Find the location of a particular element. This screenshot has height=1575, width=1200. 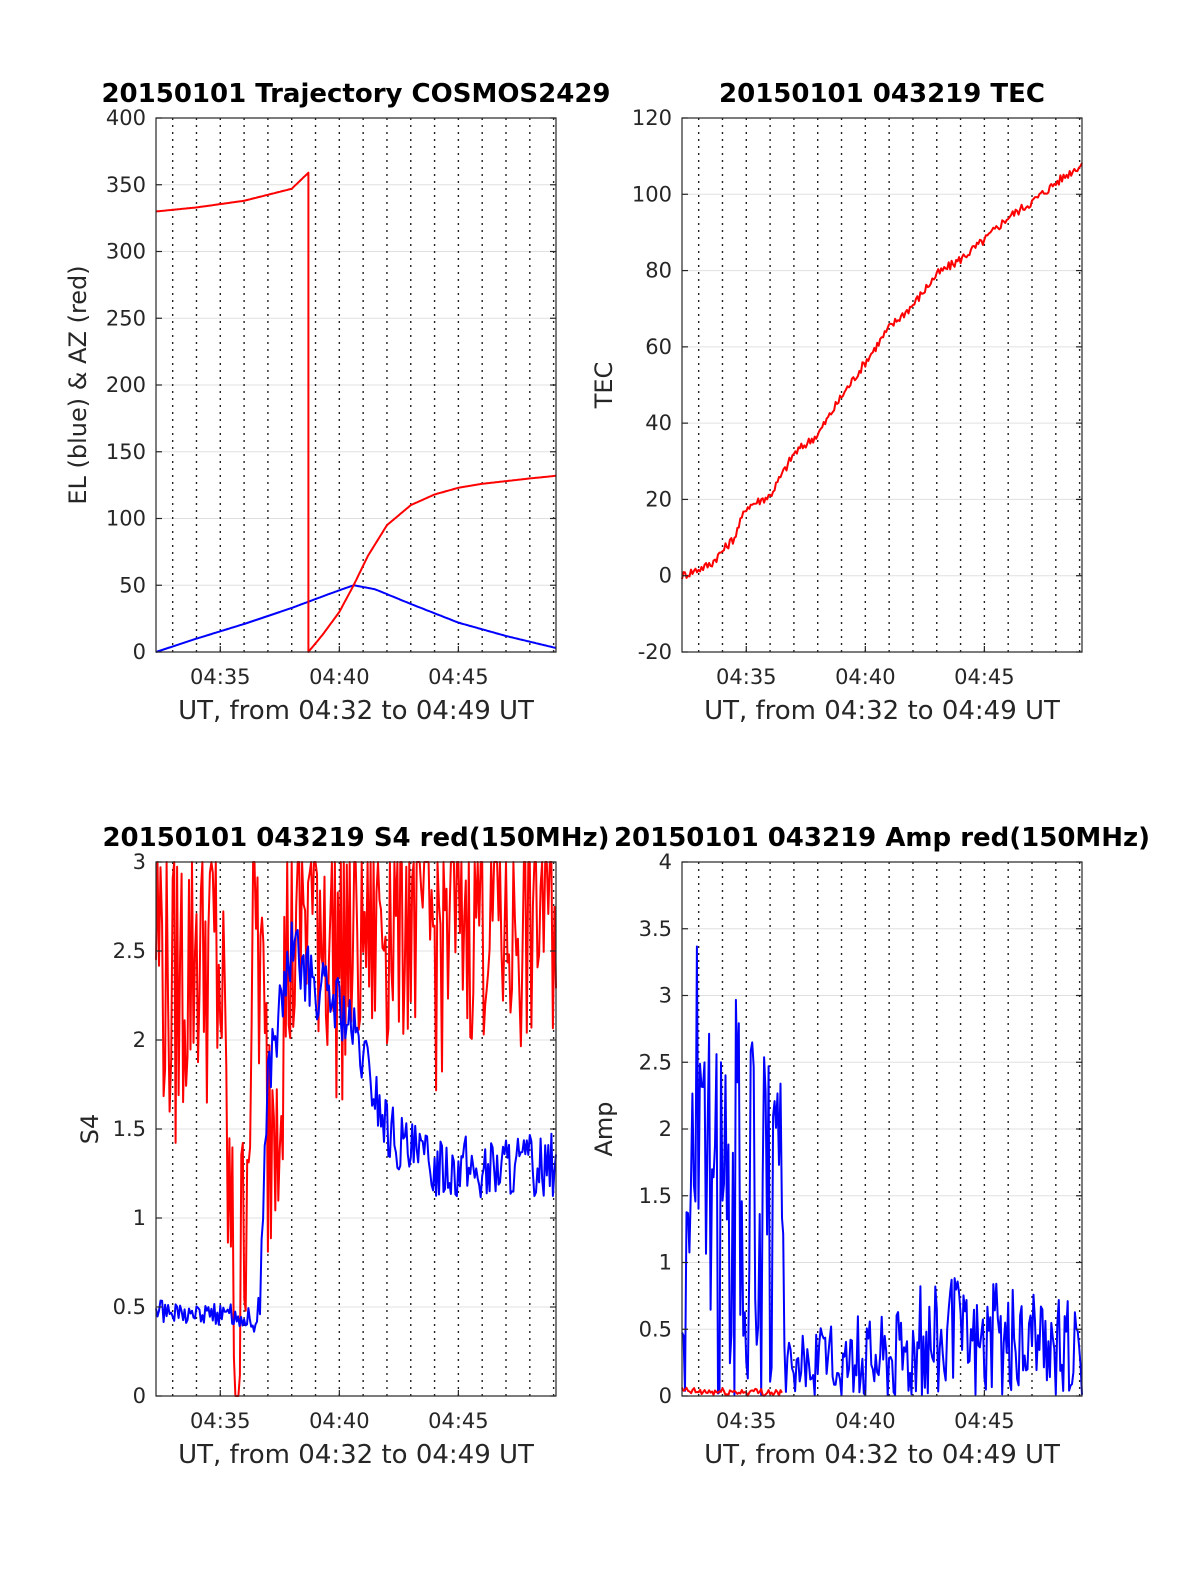

ticks: 0 0.5 1 1.5 2 2.5 3 3.5 4 04:35 04:40 04:45 is located at coordinates (860, 1141).